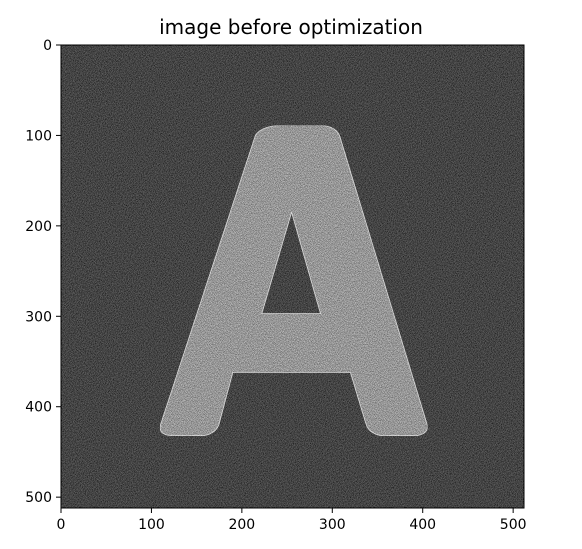 The image size is (582, 549). Describe the element at coordinates (332, 525) in the screenshot. I see `x-tick-label: 300` at that location.